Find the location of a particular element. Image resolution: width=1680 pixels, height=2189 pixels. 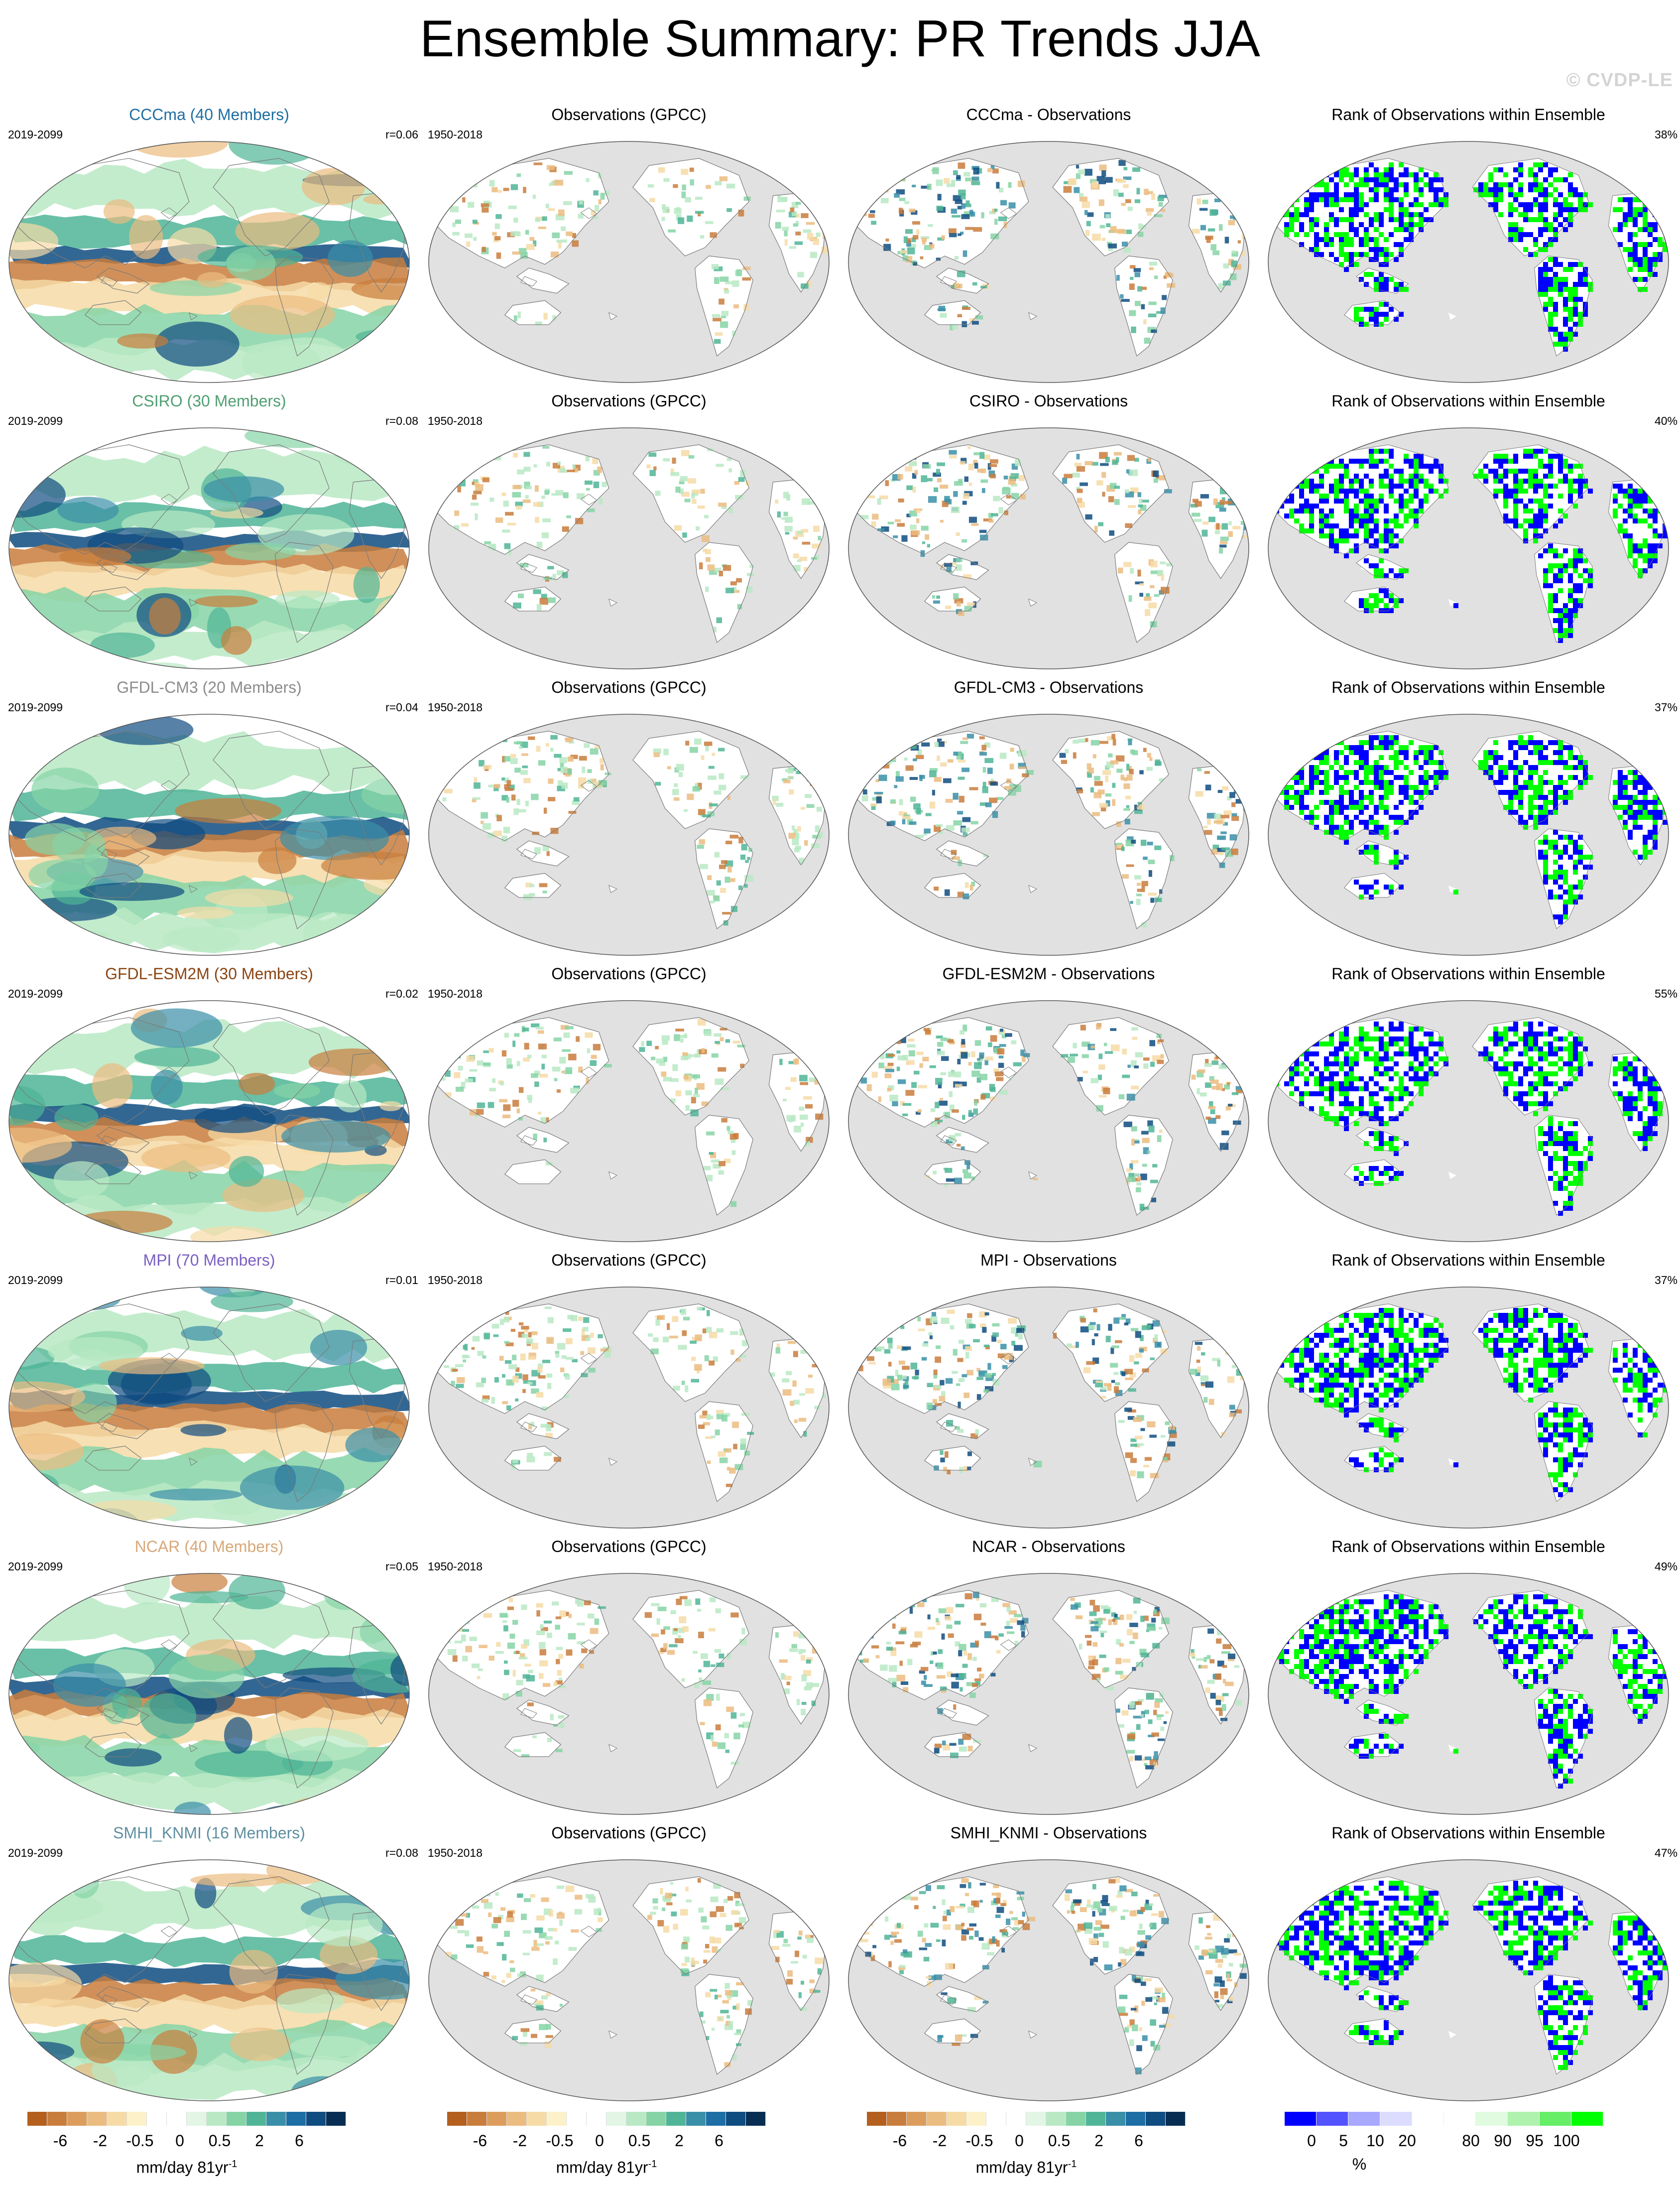

rank-percent: 40% is located at coordinates (1666, 420).